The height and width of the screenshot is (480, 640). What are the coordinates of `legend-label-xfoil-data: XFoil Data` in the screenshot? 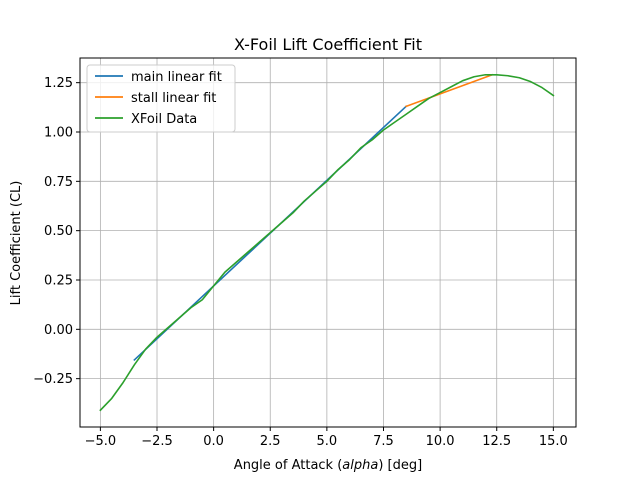 It's located at (164, 119).